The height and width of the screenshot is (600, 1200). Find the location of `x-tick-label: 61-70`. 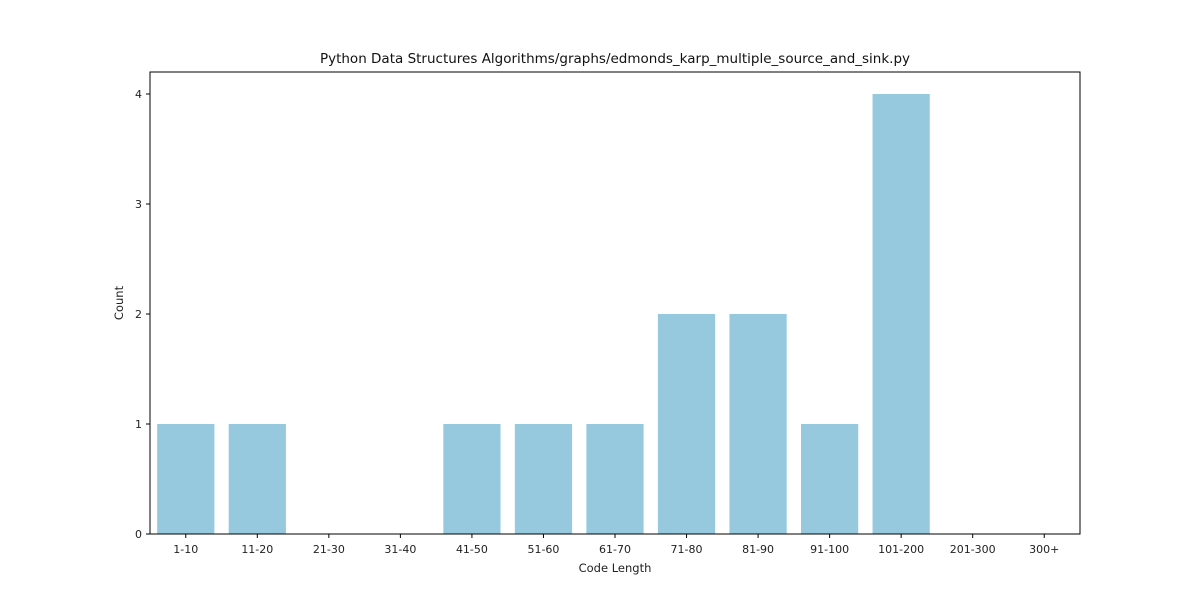

x-tick-label: 61-70 is located at coordinates (615, 549).